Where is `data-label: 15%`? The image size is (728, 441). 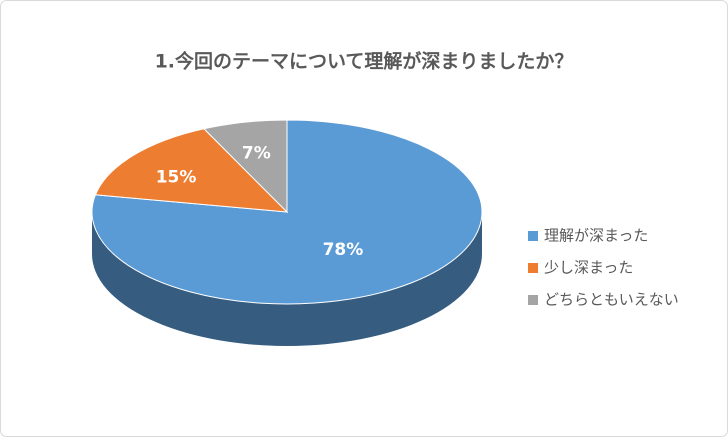
data-label: 15% is located at coordinates (176, 177).